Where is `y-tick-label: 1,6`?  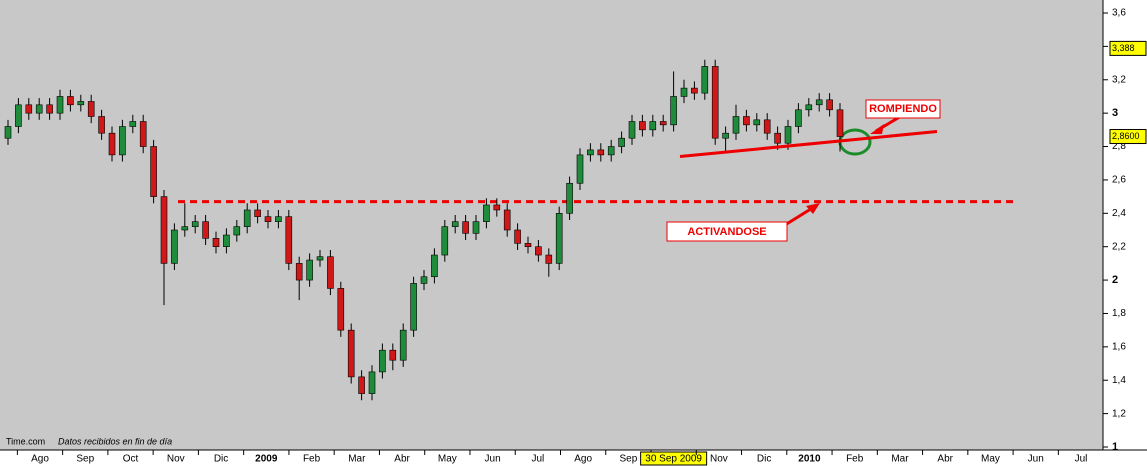
y-tick-label: 1,6 is located at coordinates (1119, 346).